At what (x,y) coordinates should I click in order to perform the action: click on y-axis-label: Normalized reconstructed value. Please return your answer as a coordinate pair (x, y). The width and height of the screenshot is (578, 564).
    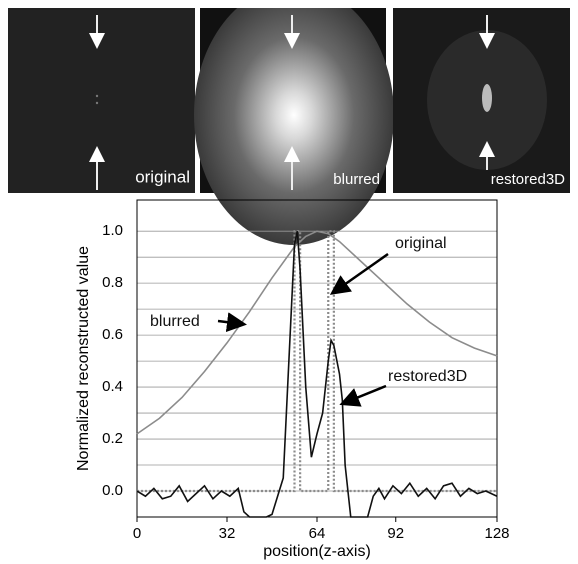
    Looking at the image, I should click on (83, 358).